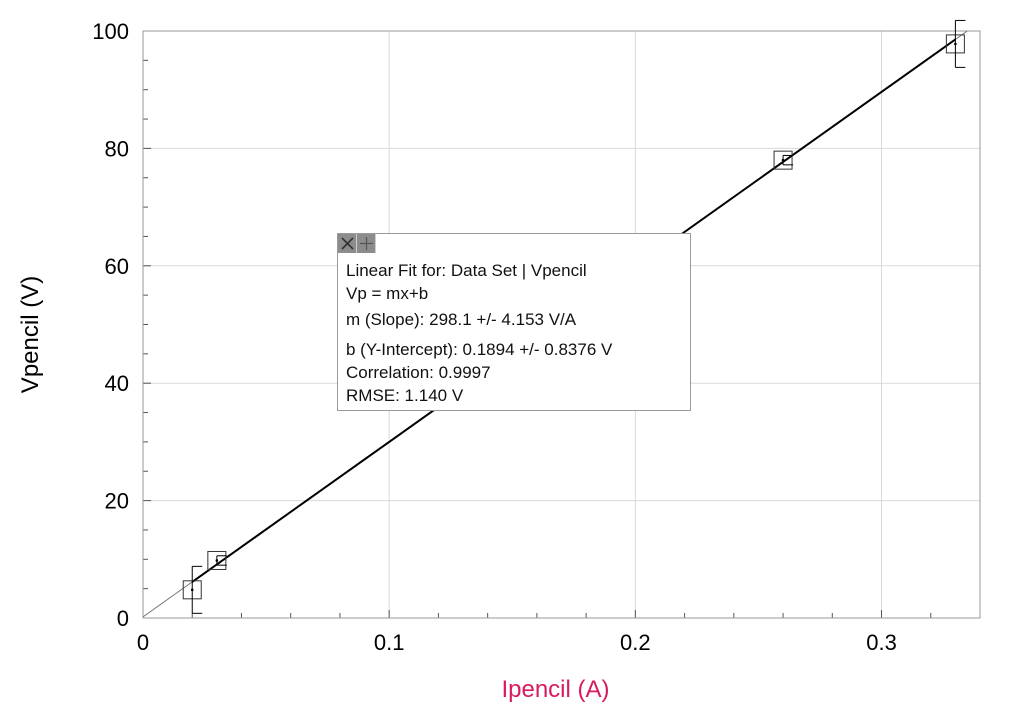 The height and width of the screenshot is (721, 1024). I want to click on x-tick-label: 0, so click(143, 642).